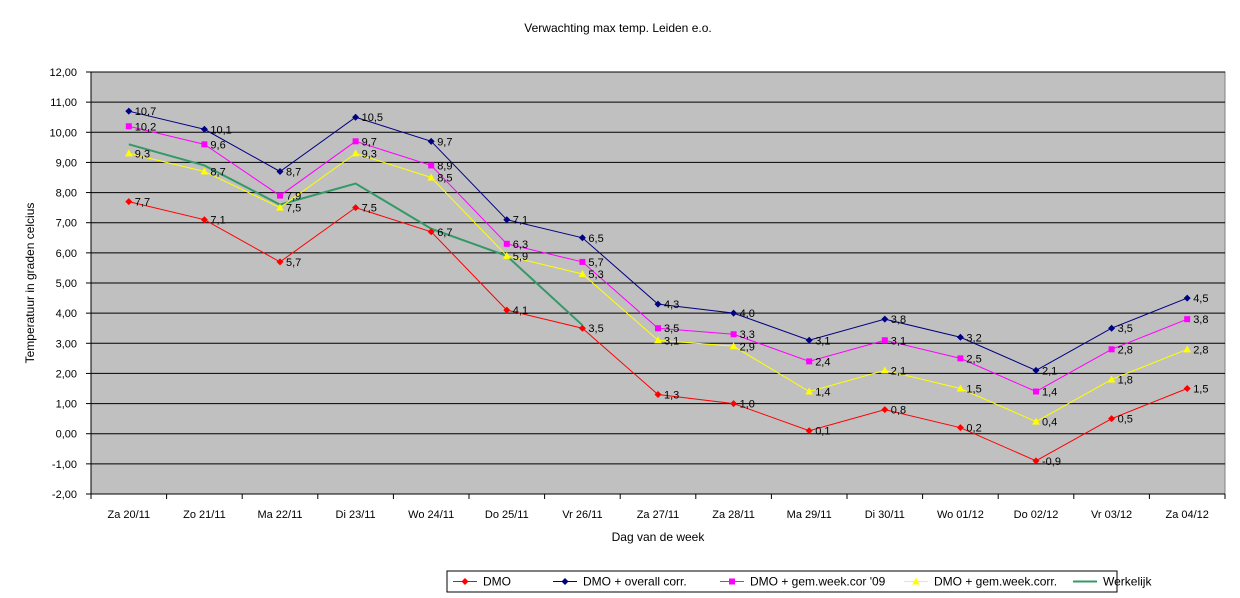 Image resolution: width=1240 pixels, height=598 pixels. I want to click on data-label: 9,7, so click(444, 142).